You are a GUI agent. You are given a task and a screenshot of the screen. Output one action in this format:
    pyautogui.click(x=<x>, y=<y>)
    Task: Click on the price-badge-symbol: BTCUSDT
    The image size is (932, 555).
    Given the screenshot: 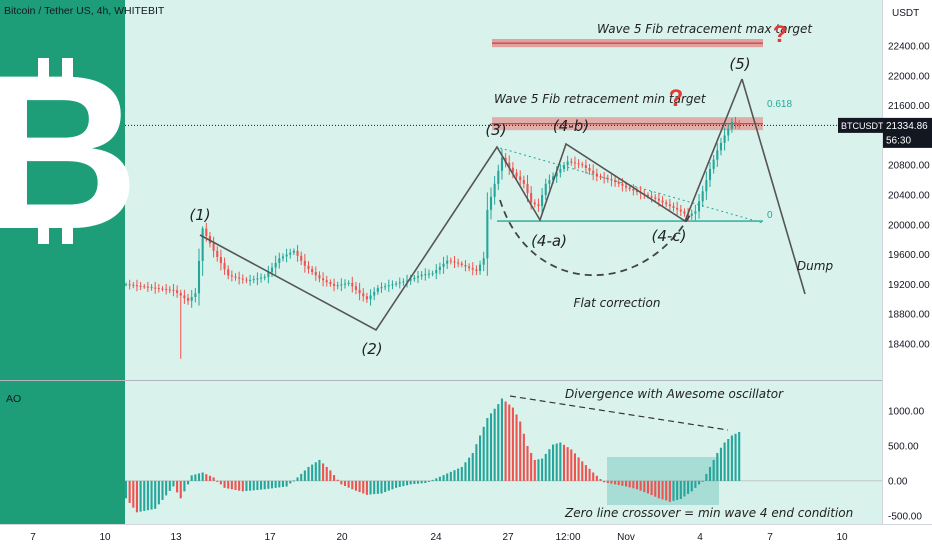 What is the action you would take?
    pyautogui.click(x=862, y=126)
    